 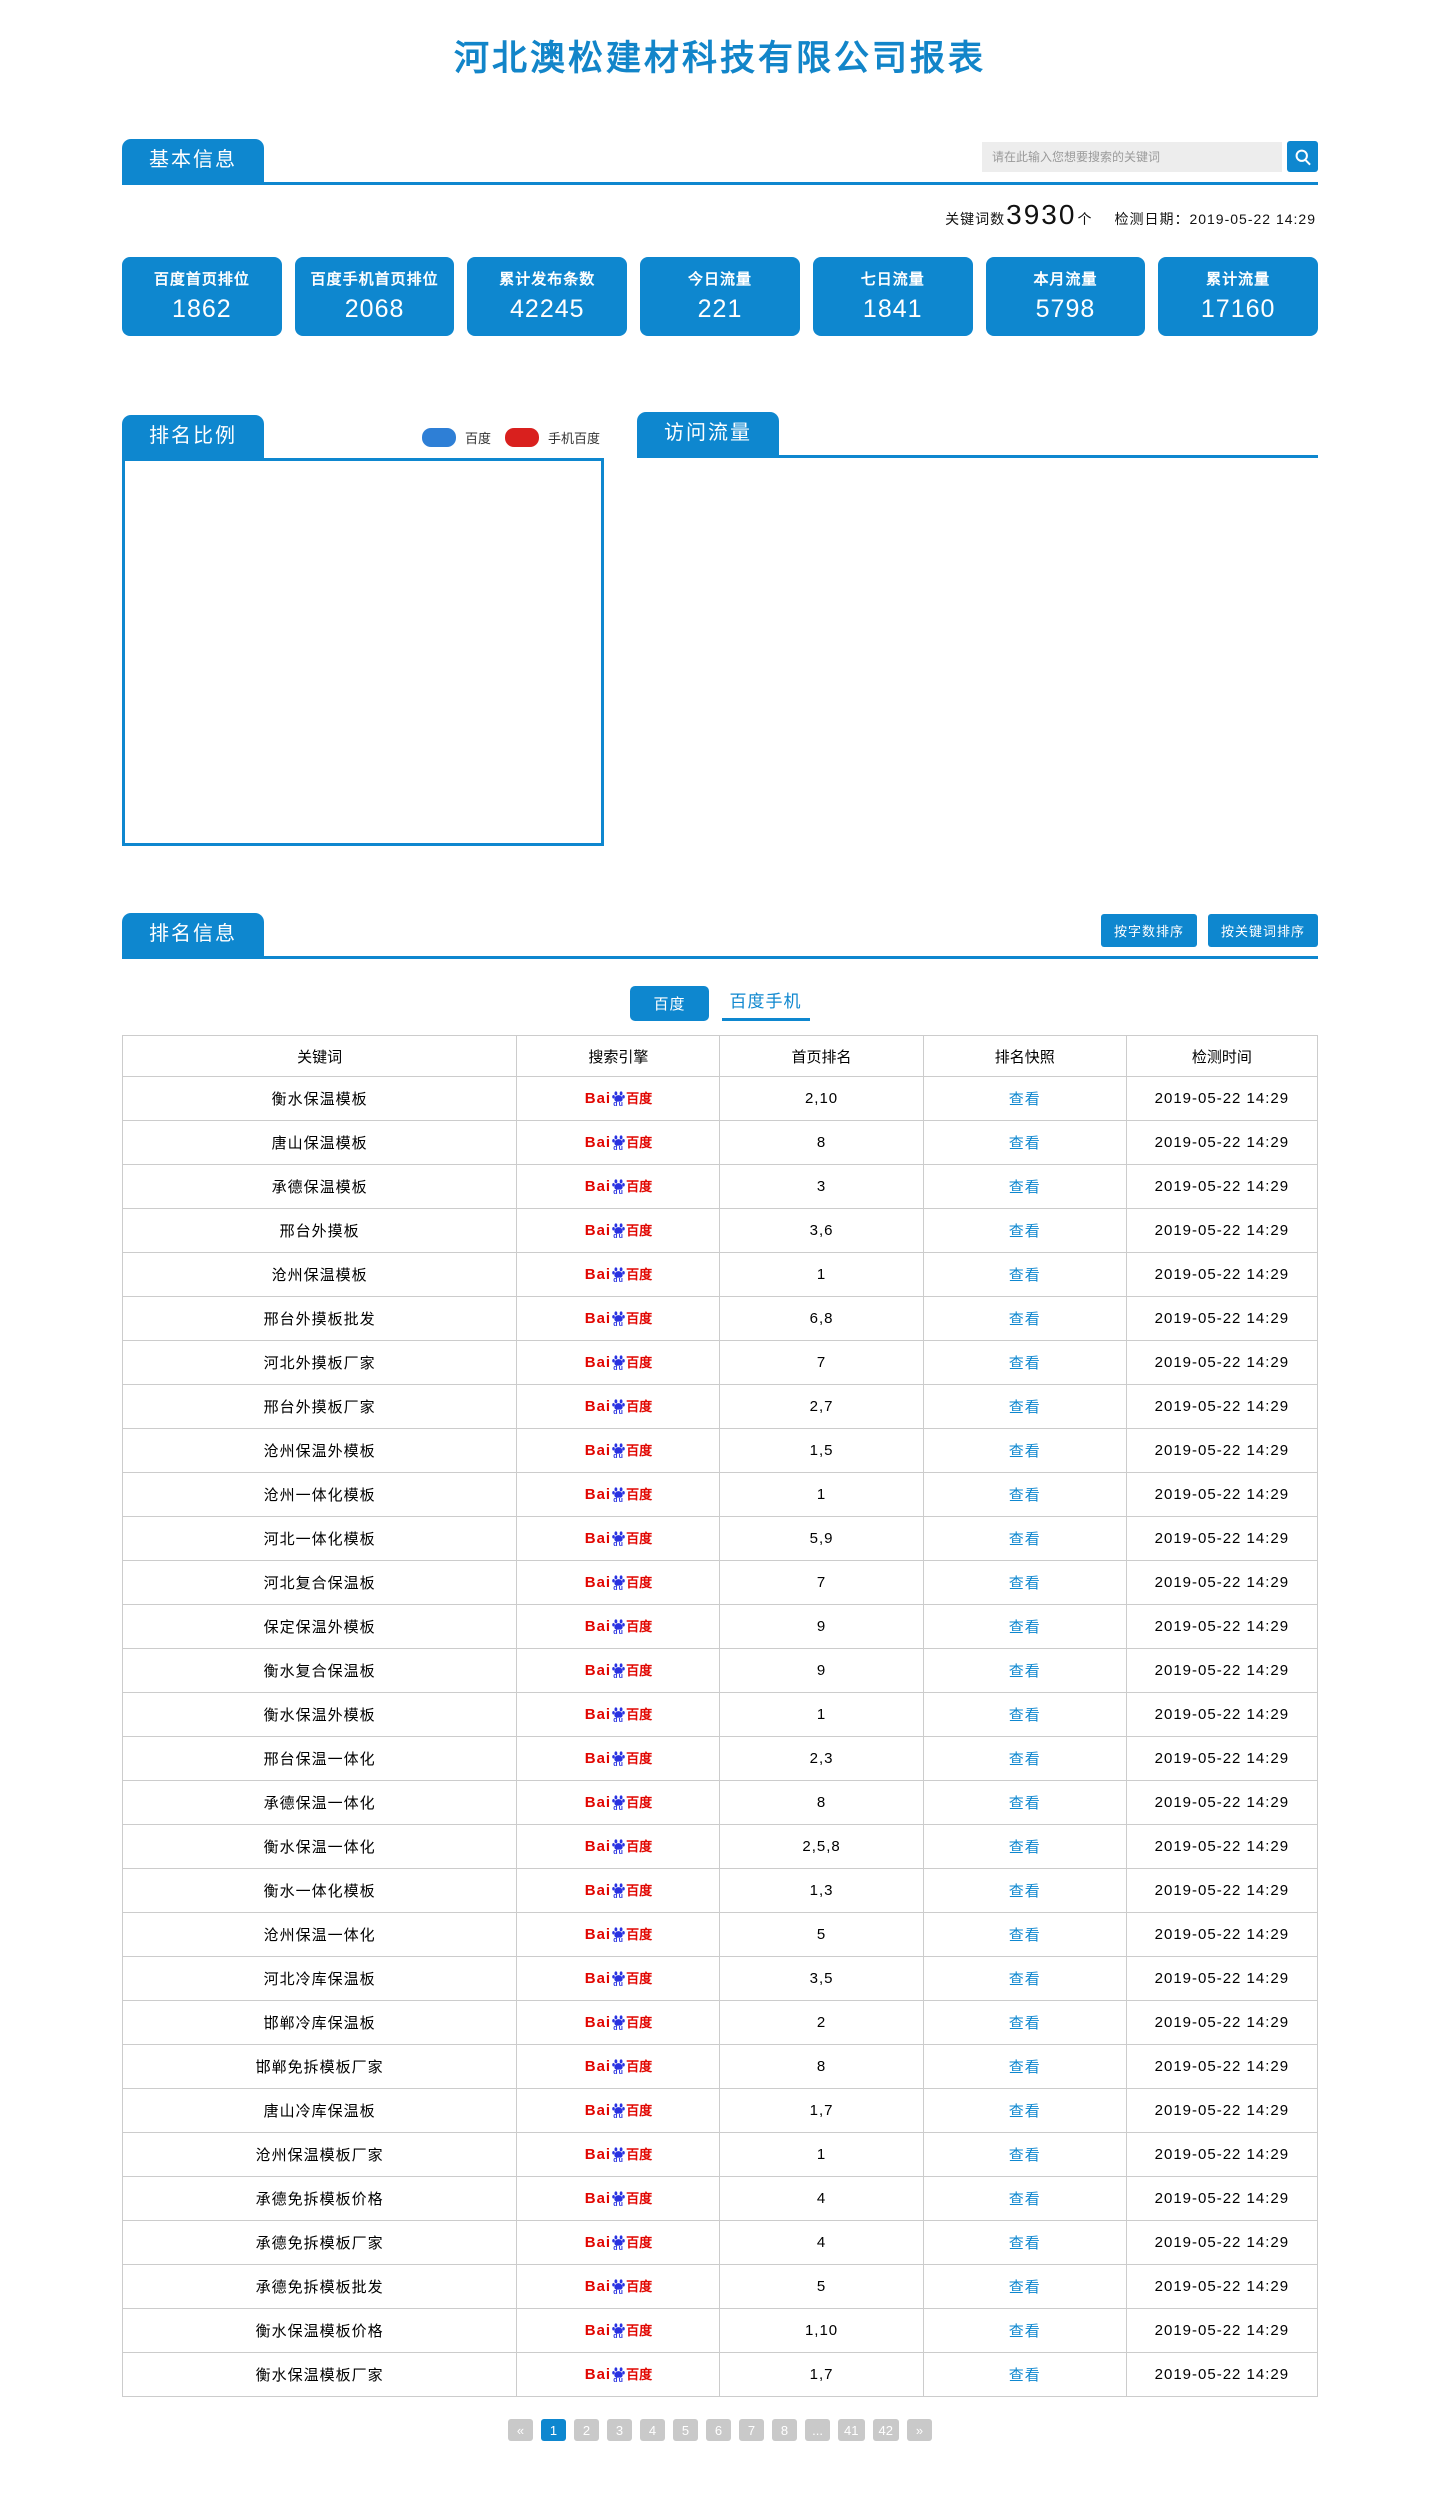 What do you see at coordinates (851, 2430) in the screenshot?
I see `page-button: 41` at bounding box center [851, 2430].